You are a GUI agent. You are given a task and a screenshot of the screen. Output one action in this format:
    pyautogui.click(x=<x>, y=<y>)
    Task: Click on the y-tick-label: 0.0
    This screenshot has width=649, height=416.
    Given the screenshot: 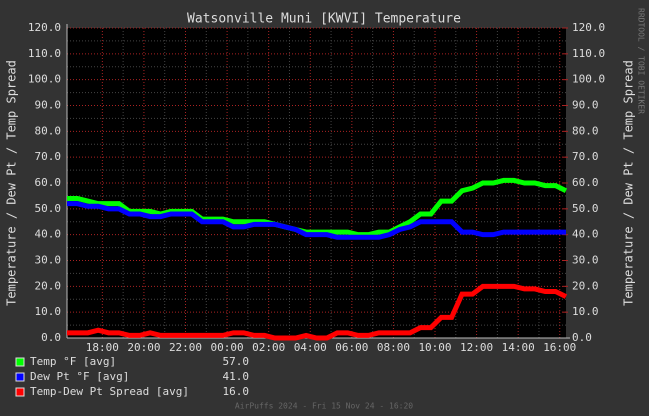 What is the action you would take?
    pyautogui.click(x=51, y=337)
    